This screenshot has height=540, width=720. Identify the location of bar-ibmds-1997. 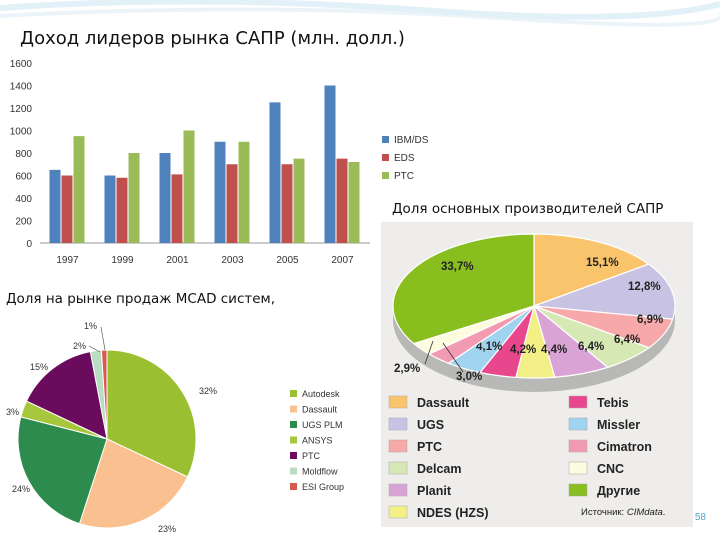
(55, 206).